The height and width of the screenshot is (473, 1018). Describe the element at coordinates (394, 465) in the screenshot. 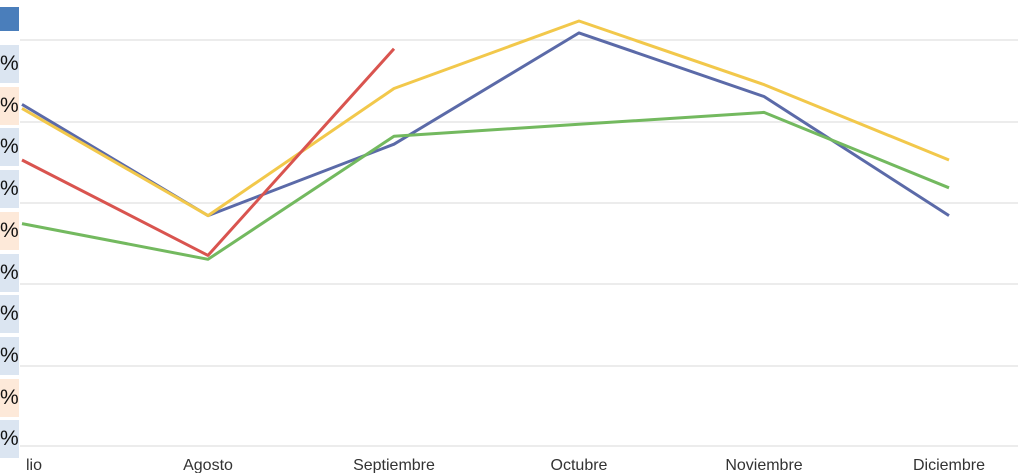

I see `x-tick-label: Septiembre` at that location.